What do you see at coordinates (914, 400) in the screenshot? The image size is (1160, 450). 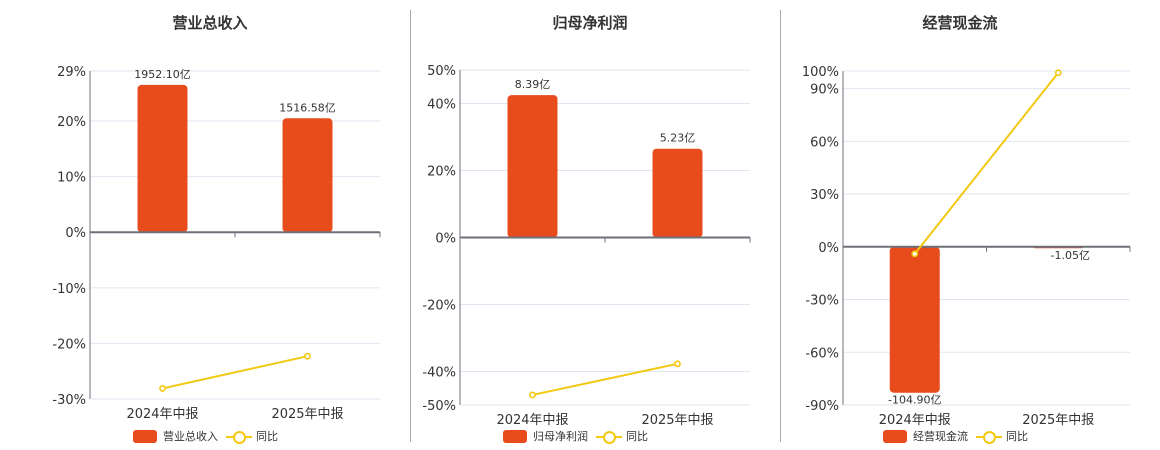 I see `bar-value-label: -104.90亿` at bounding box center [914, 400].